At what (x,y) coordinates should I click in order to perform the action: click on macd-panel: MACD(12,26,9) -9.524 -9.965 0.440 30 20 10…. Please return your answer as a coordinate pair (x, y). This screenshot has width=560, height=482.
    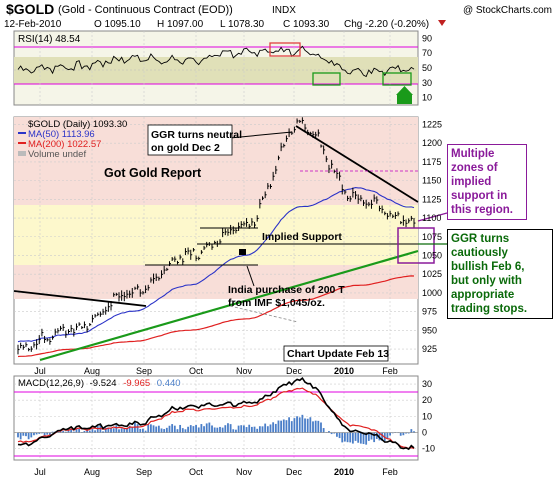
    Looking at the image, I should click on (224, 418).